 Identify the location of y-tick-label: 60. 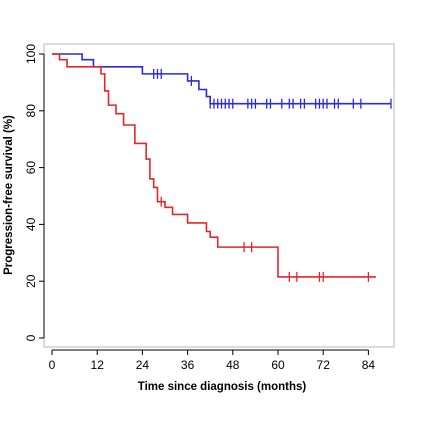
(31, 168).